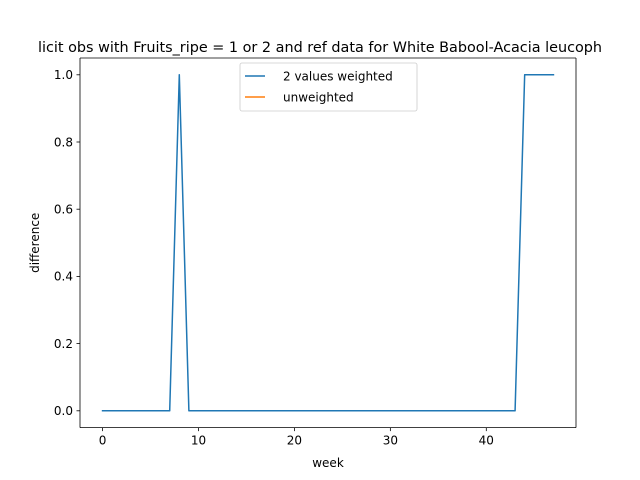 The width and height of the screenshot is (640, 480). What do you see at coordinates (63, 210) in the screenshot?
I see `y-tick-label: 0.6` at bounding box center [63, 210].